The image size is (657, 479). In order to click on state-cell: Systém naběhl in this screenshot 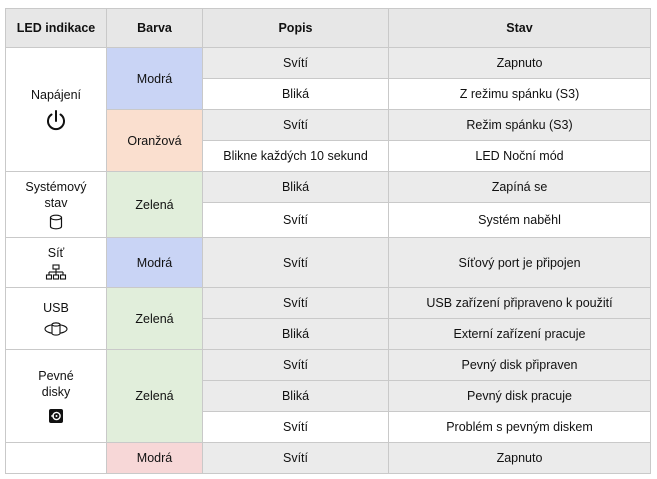, I will do `click(519, 220)`.